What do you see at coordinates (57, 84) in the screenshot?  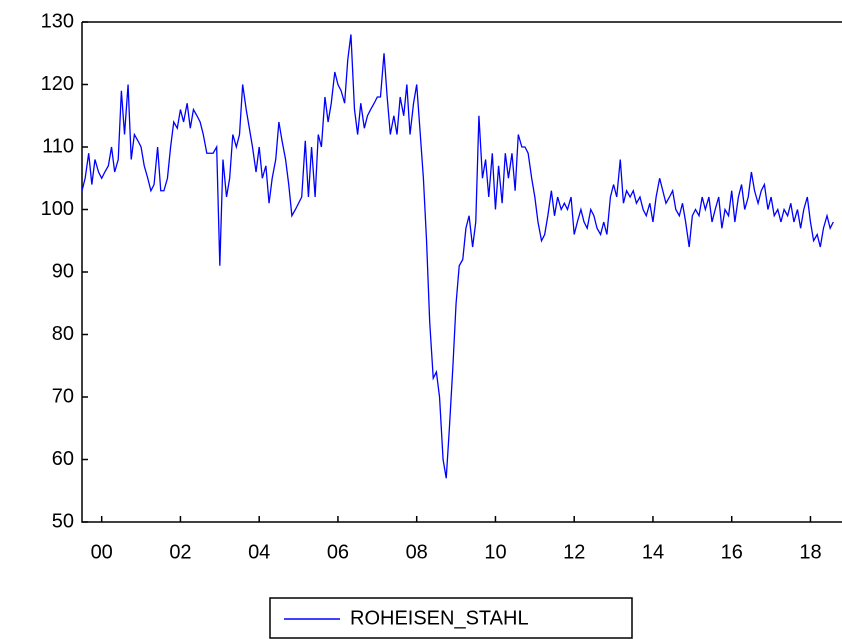 I see `y-tick-label: 120` at bounding box center [57, 84].